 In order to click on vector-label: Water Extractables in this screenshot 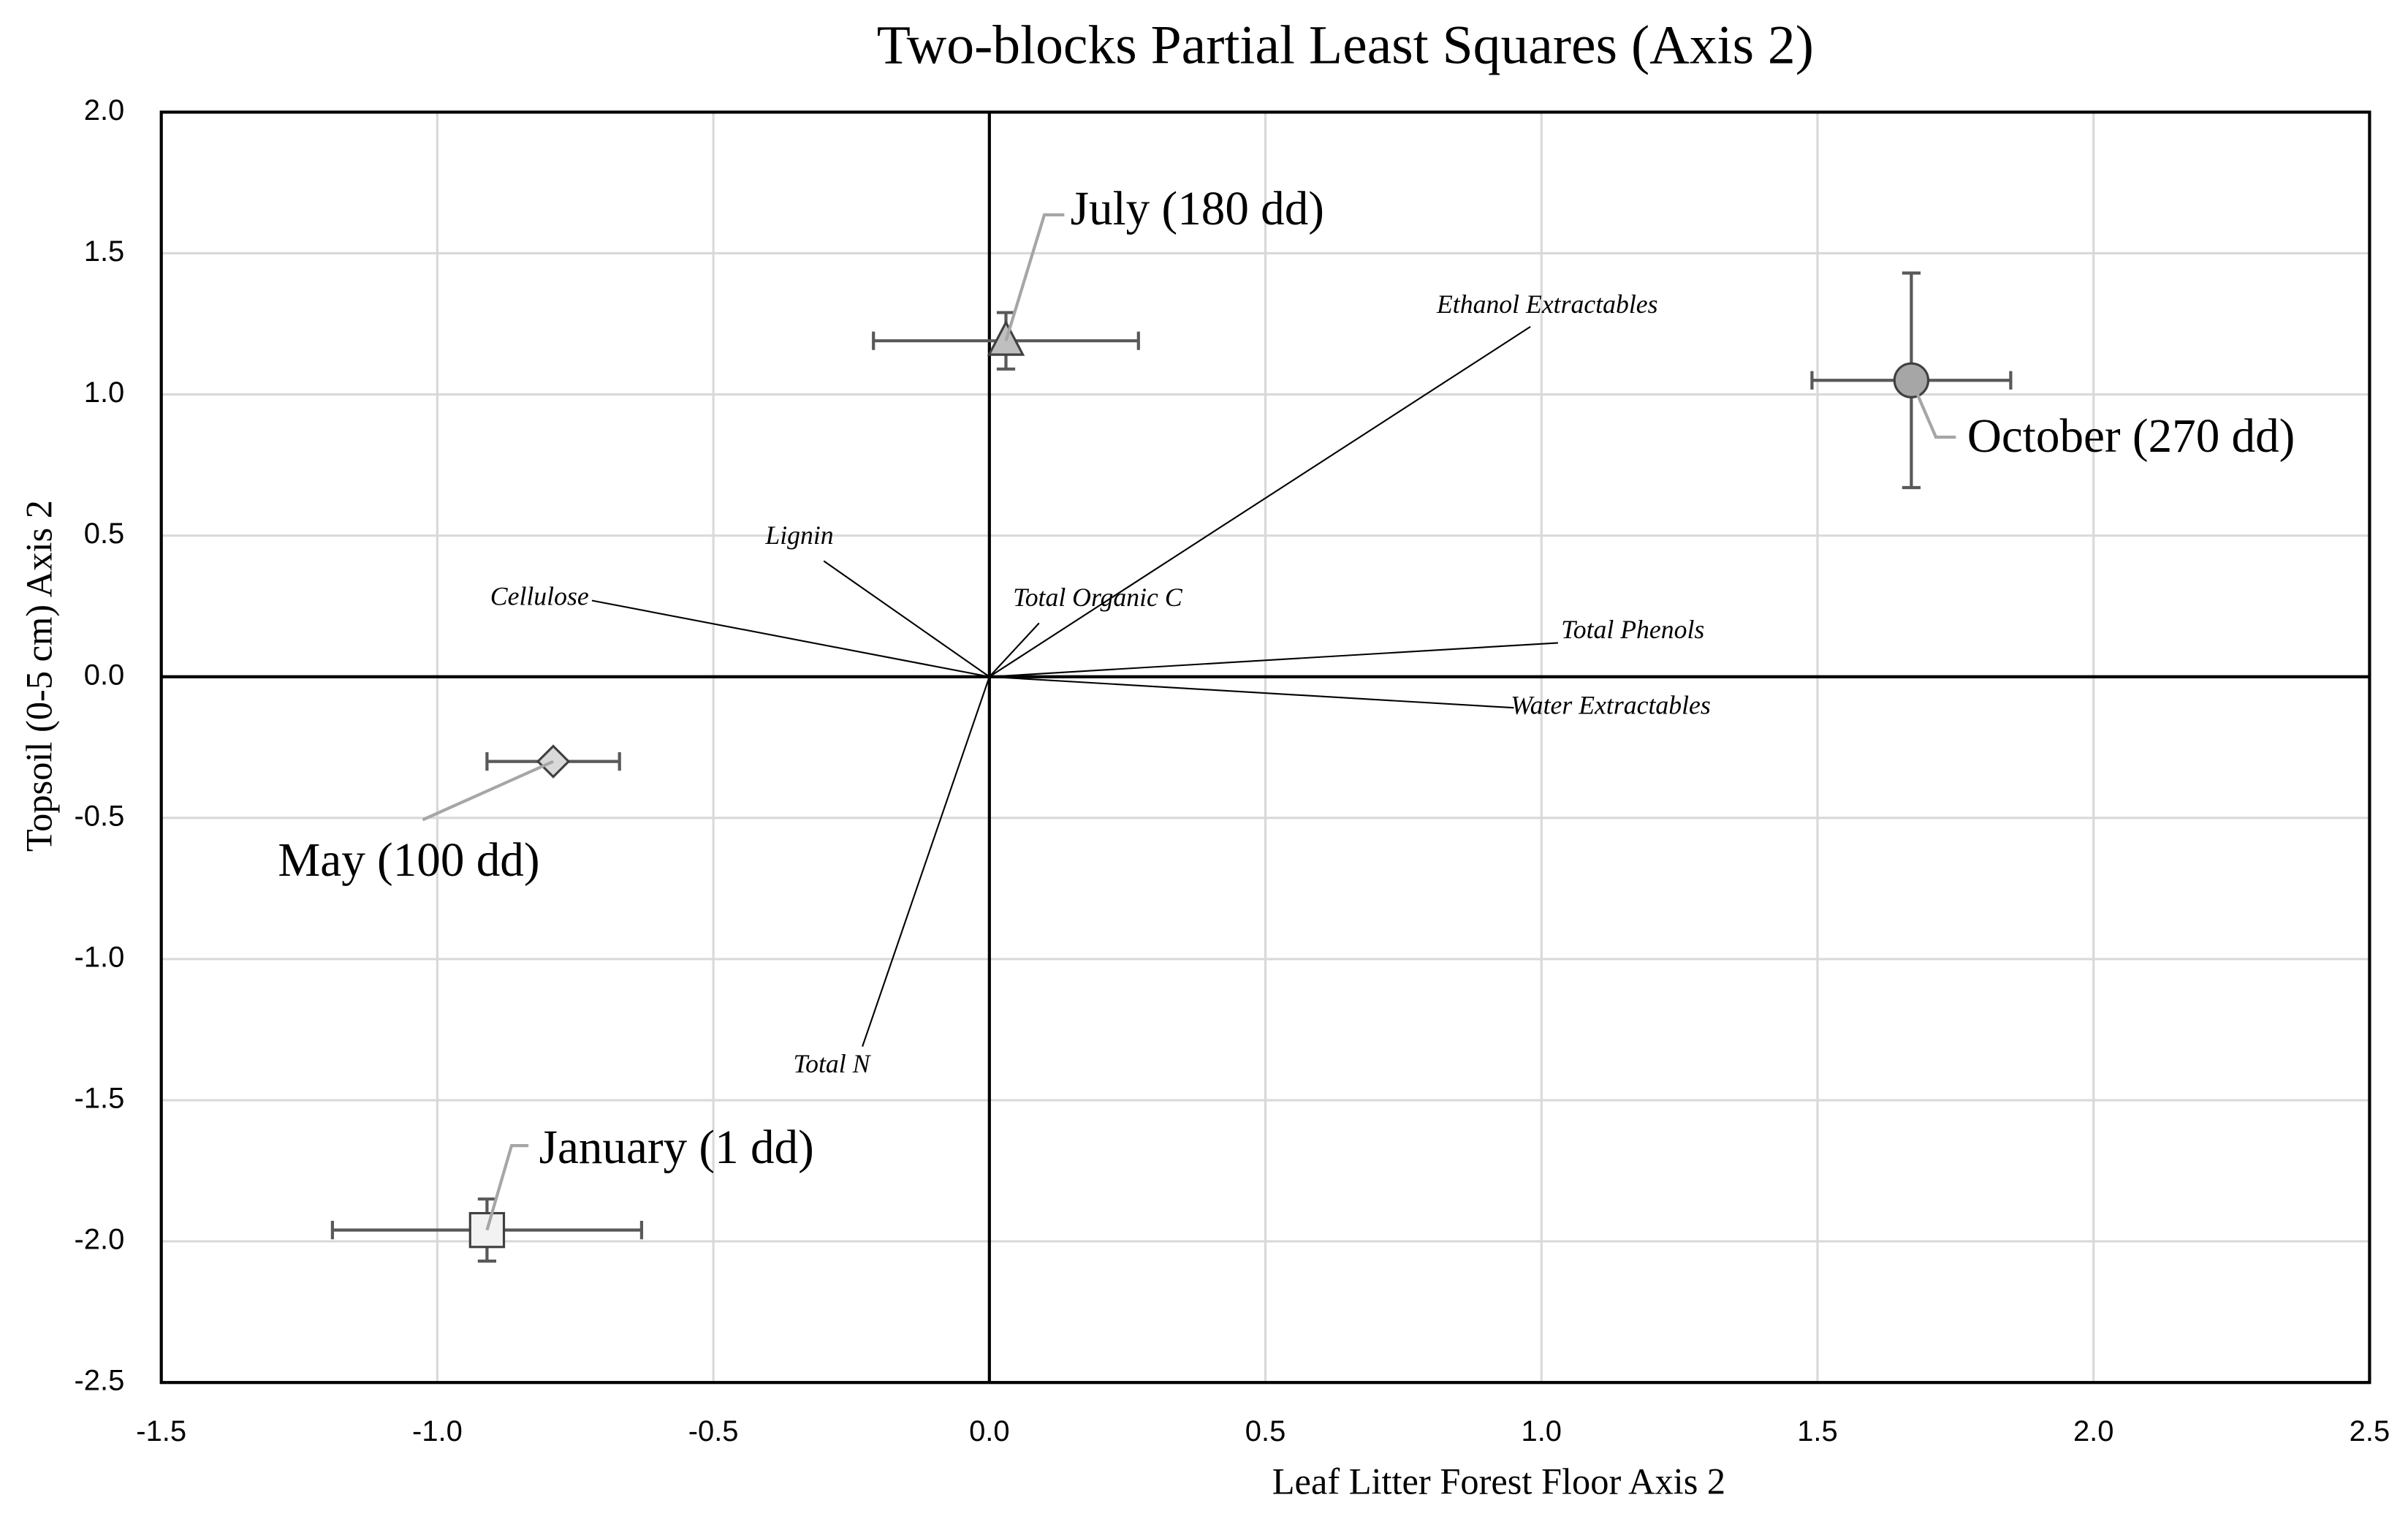, I will do `click(1610, 704)`.